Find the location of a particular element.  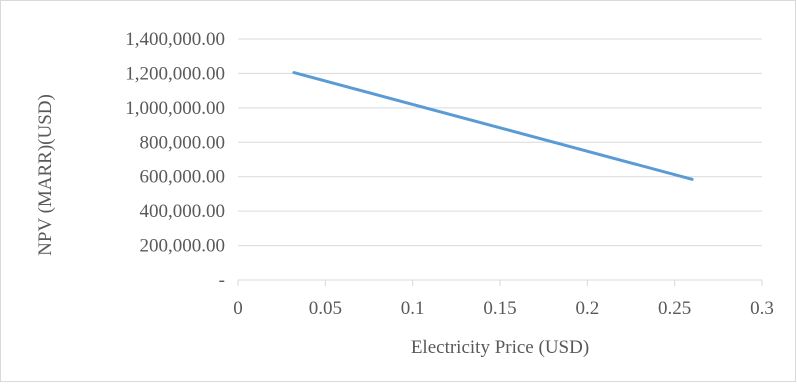

y-tick-label: 1,200,000.00 is located at coordinates (175, 73).